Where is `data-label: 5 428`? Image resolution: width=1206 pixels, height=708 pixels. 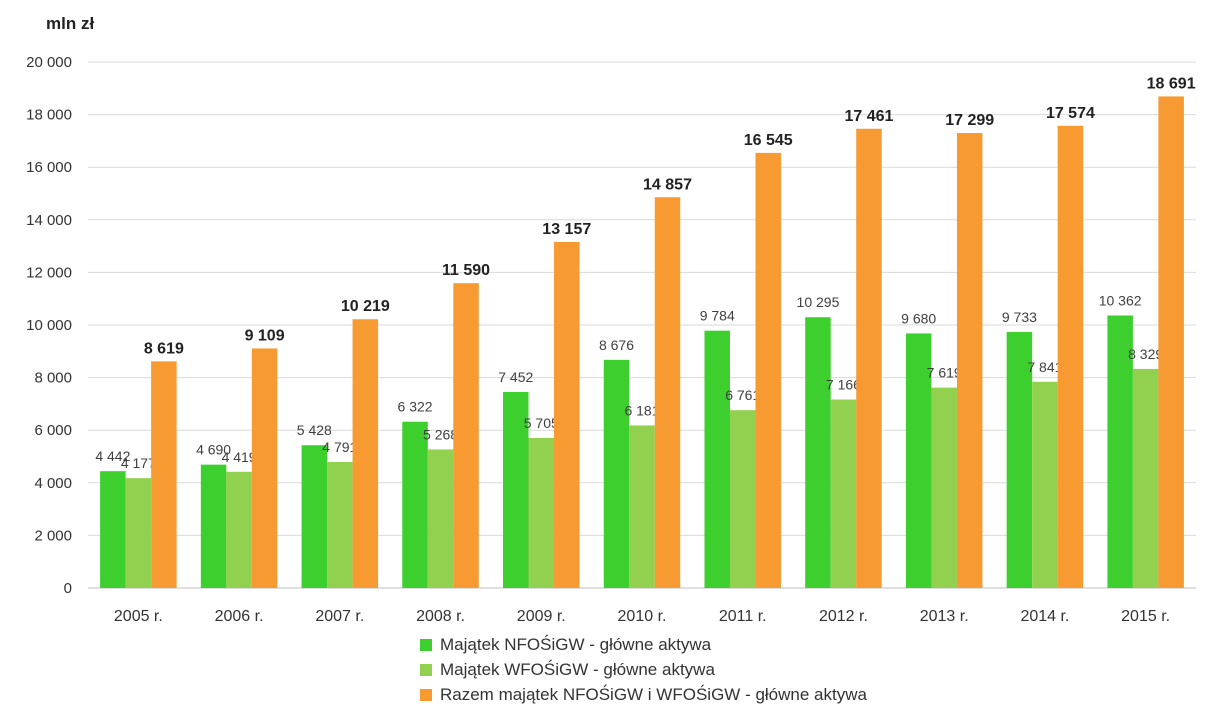
data-label: 5 428 is located at coordinates (314, 430).